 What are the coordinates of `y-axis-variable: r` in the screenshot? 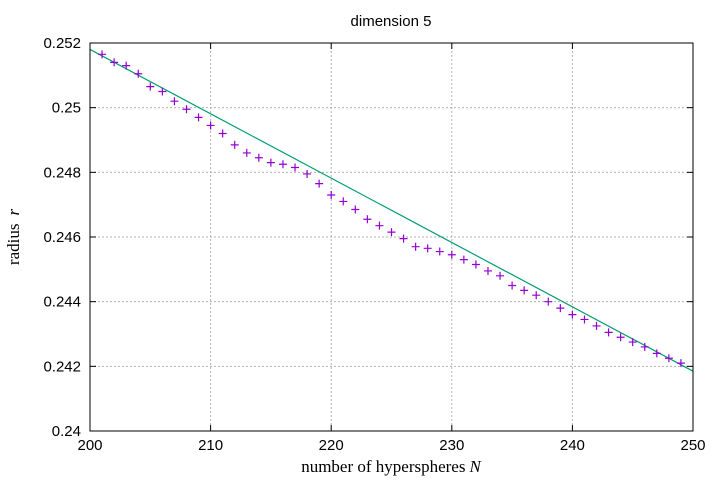 It's located at (13, 212).